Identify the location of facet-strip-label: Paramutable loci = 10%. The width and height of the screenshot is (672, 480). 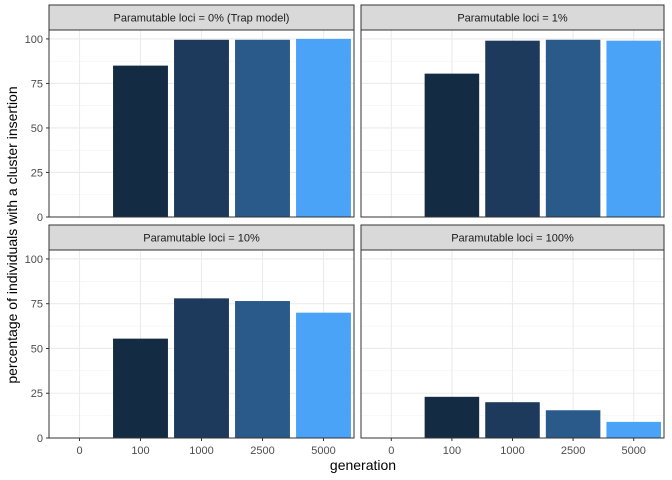
(201, 239).